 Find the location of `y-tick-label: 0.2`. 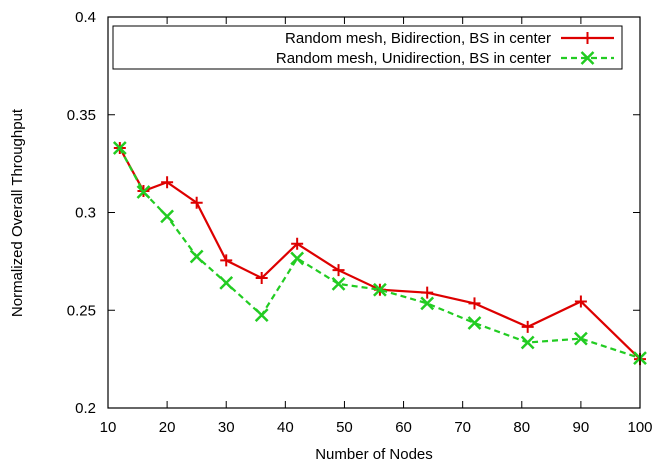

y-tick-label: 0.2 is located at coordinates (85, 408).